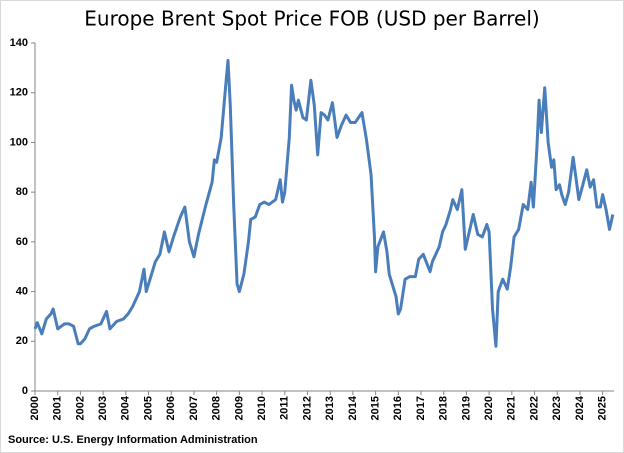 The width and height of the screenshot is (624, 453). I want to click on x-tick-label: 2025, so click(603, 408).